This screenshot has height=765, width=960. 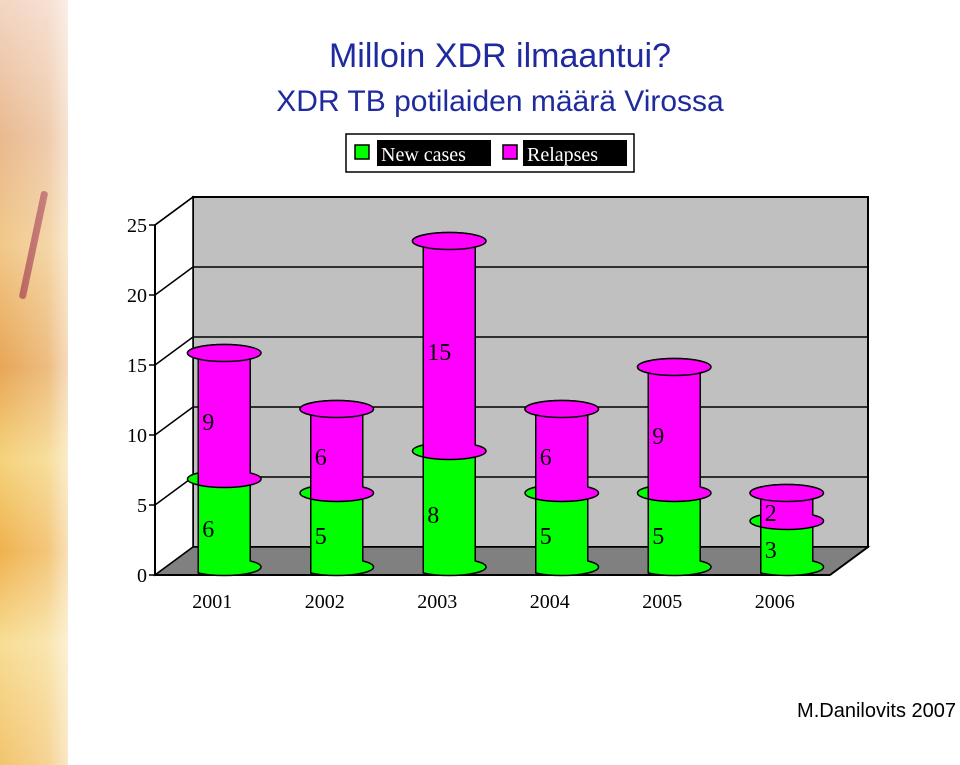 I want to click on bar-new-cases-2003, so click(x=449, y=509).